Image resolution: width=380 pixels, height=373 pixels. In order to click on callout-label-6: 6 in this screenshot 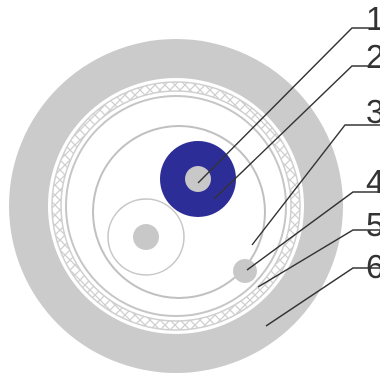, I will do `click(373, 266)`.